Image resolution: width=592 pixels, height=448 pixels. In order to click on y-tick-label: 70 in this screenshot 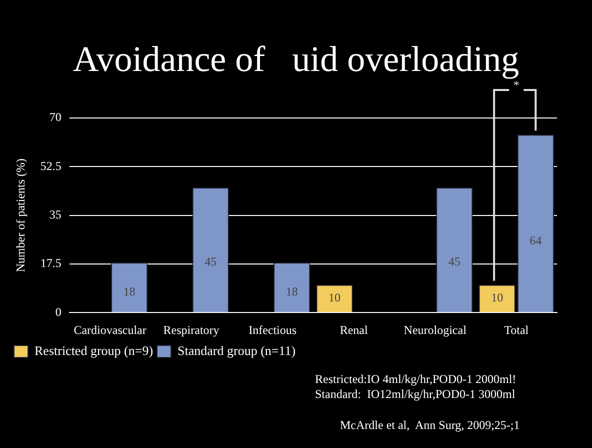, I will do `click(55, 117)`.